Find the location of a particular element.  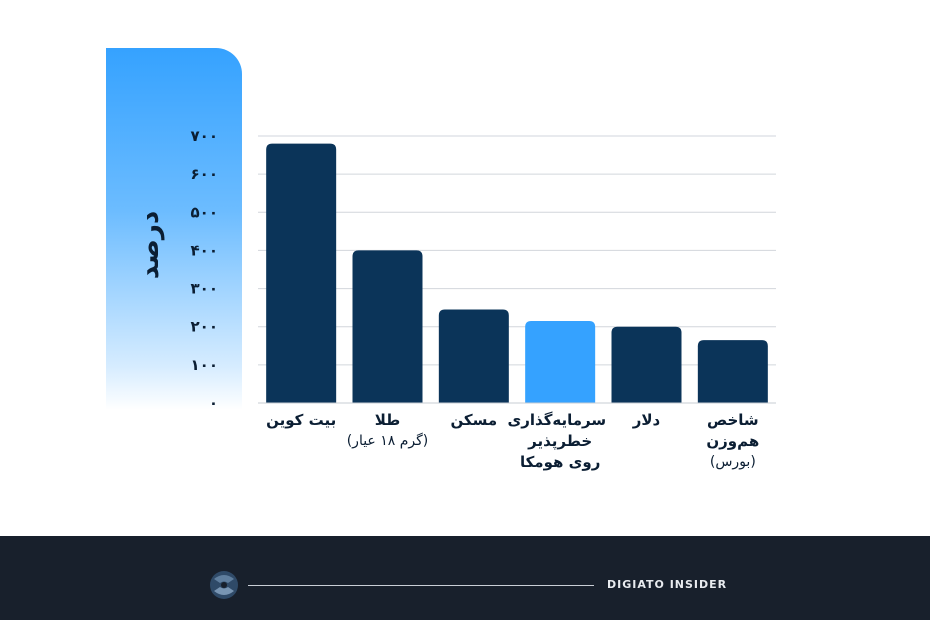

y-tick-label: ۵۰۰ is located at coordinates (204, 212).